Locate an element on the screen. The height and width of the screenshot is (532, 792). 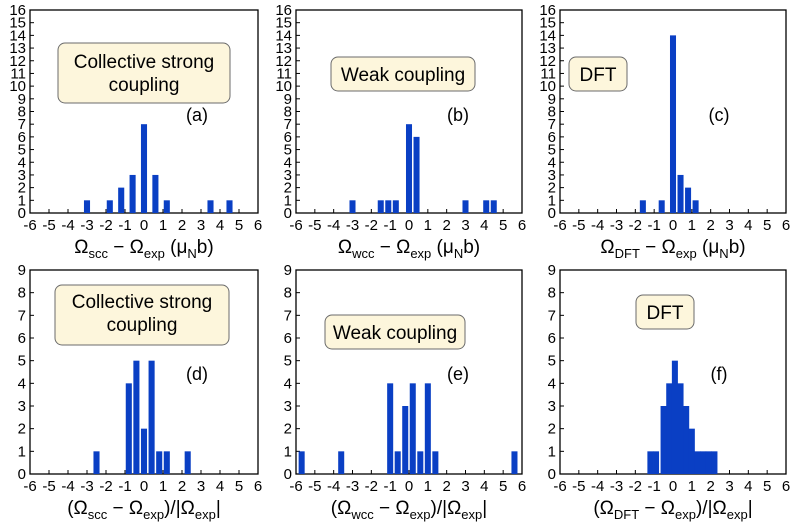
x-tick-label: 1 is located at coordinates (692, 225).